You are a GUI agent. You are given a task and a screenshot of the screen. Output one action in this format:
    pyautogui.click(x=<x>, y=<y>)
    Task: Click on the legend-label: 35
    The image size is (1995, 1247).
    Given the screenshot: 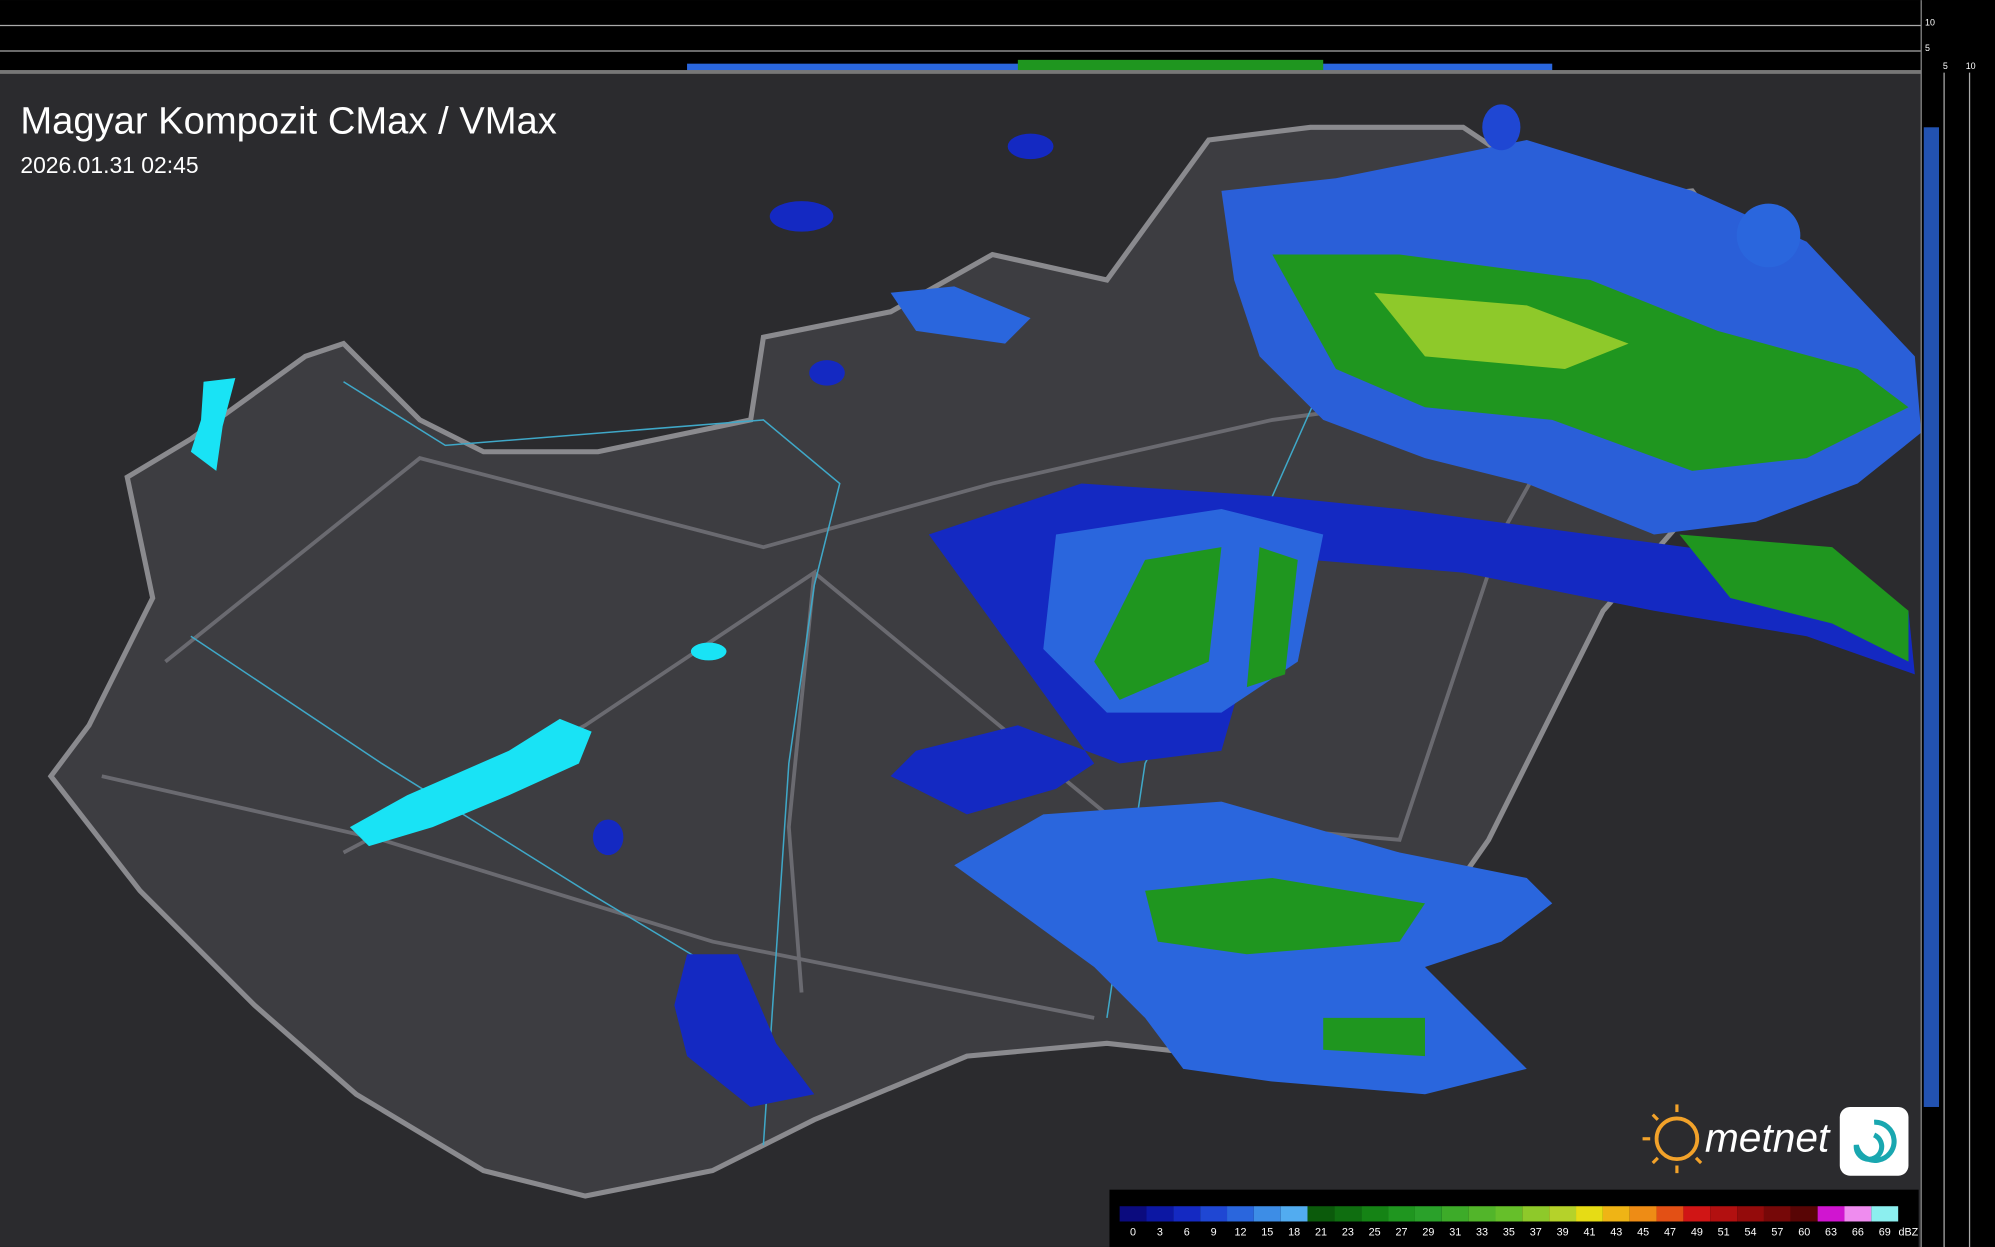 What is the action you would take?
    pyautogui.click(x=1509, y=1232)
    